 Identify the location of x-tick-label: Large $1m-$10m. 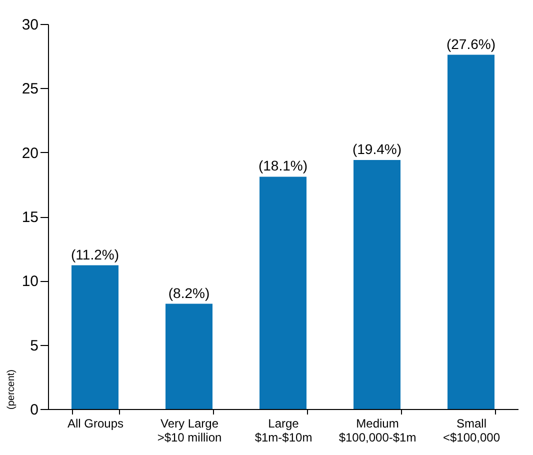
(283, 430).